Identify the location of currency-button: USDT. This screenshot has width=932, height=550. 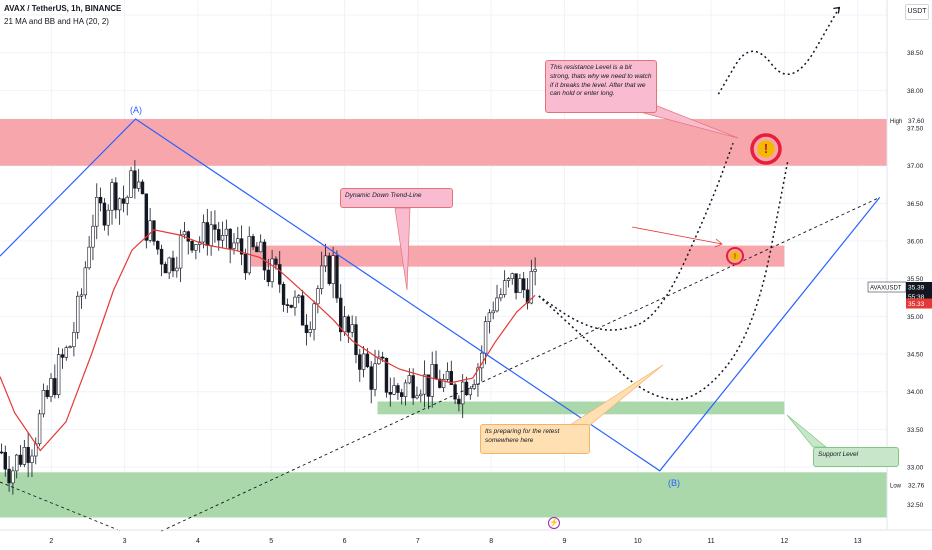
(917, 12).